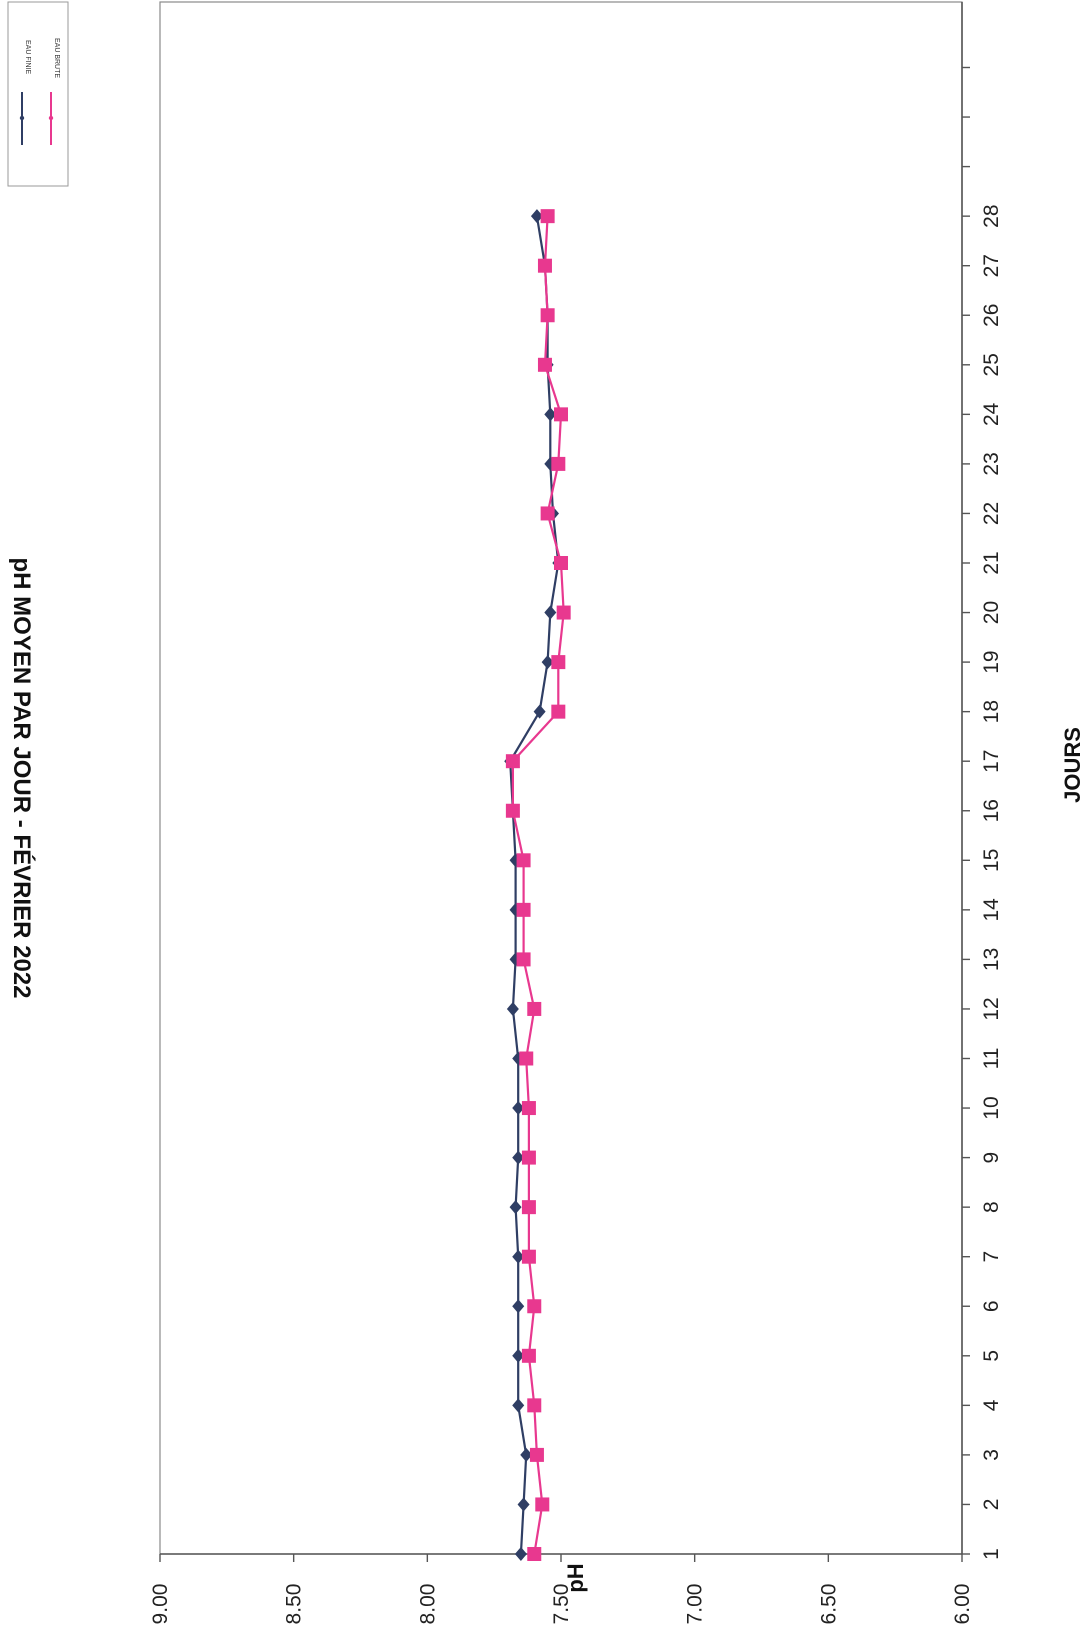 The height and width of the screenshot is (1641, 1087). I want to click on legend-label-eau-brute: EAU BRUTE, so click(56, 58).